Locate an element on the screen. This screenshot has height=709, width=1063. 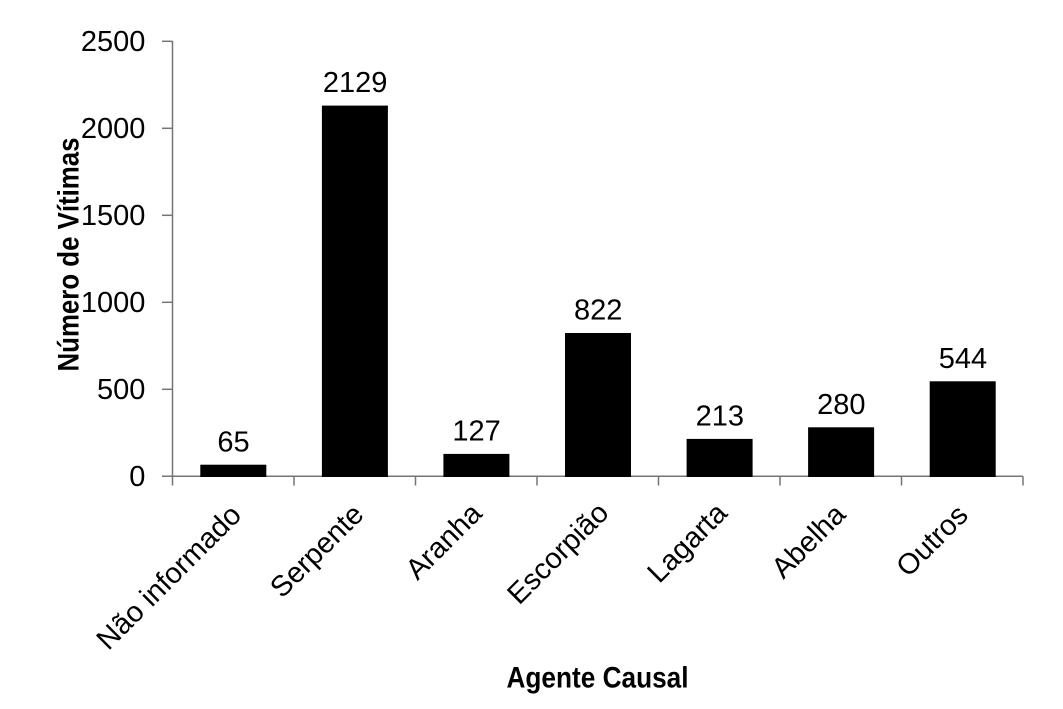
svg-text: 1000 is located at coordinates (113, 303).